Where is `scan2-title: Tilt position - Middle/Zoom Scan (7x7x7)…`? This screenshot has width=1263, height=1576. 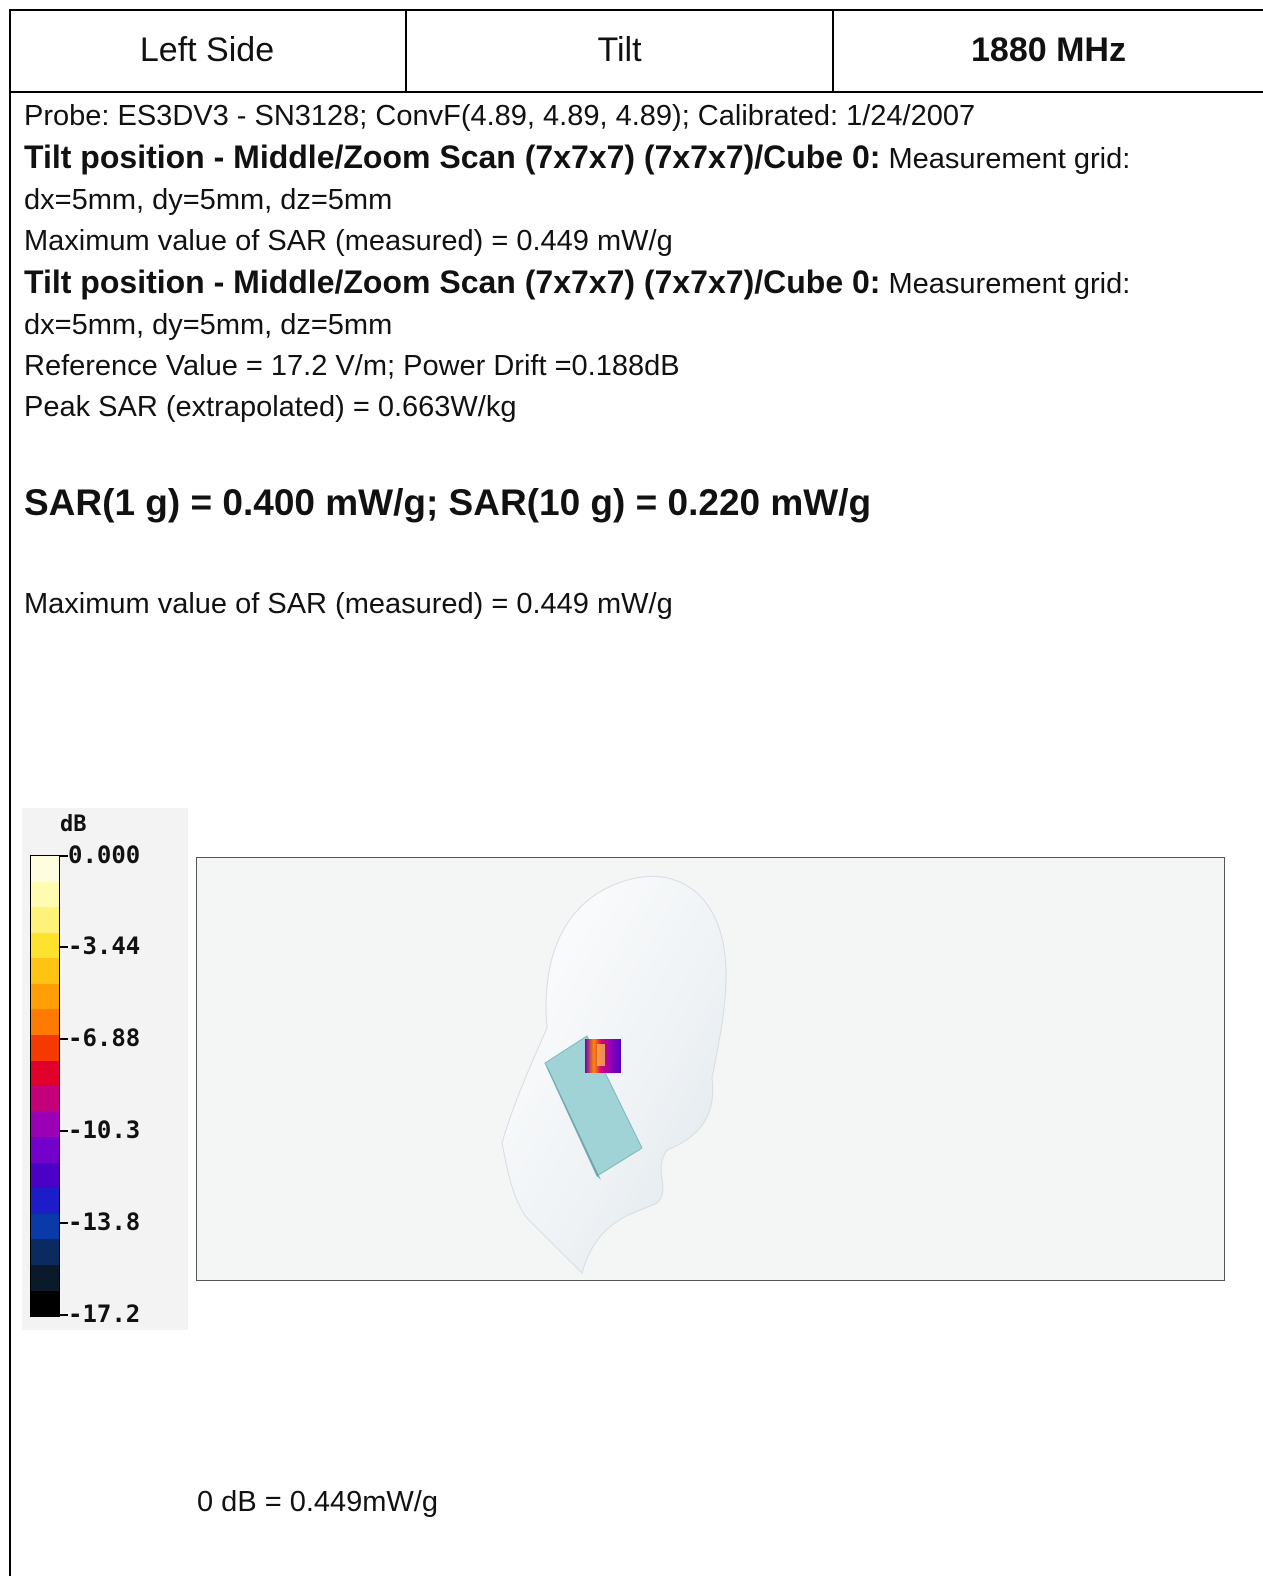 scan2-title: Tilt position - Middle/Zoom Scan (7x7x7)… is located at coordinates (452, 282).